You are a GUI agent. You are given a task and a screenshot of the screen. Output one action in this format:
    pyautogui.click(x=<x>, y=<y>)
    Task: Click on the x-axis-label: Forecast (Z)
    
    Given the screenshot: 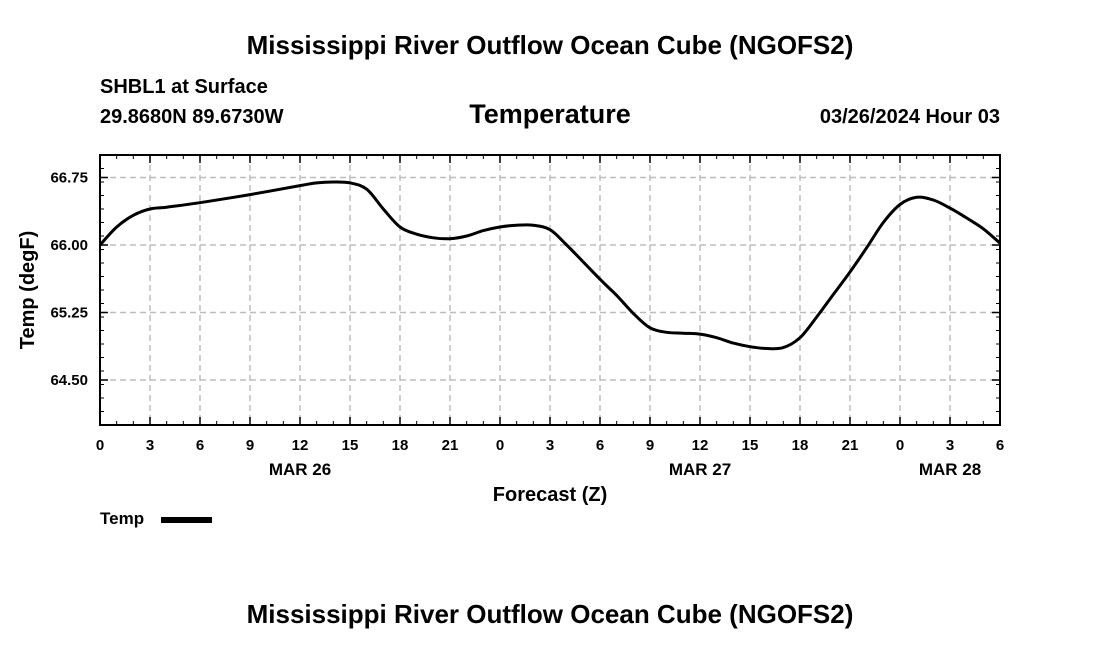 What is the action you would take?
    pyautogui.click(x=550, y=495)
    